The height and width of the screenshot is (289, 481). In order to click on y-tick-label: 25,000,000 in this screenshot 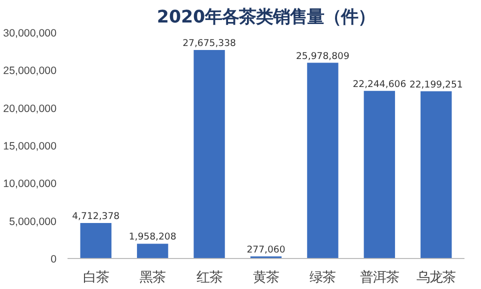, I will do `click(30, 71)`.